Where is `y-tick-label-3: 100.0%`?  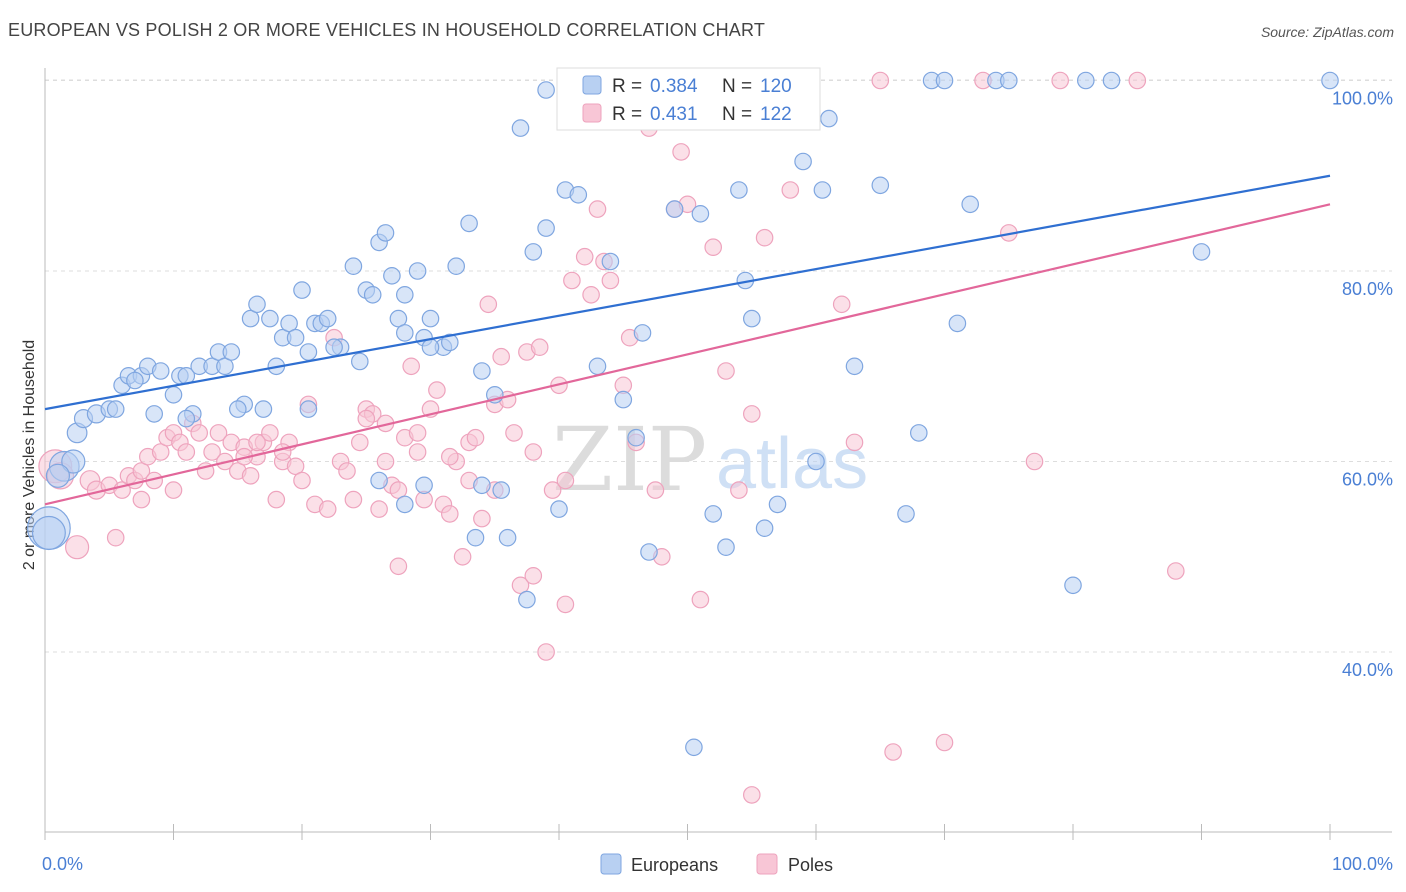
y-tick-label-3: 100.0% is located at coordinates (1362, 99).